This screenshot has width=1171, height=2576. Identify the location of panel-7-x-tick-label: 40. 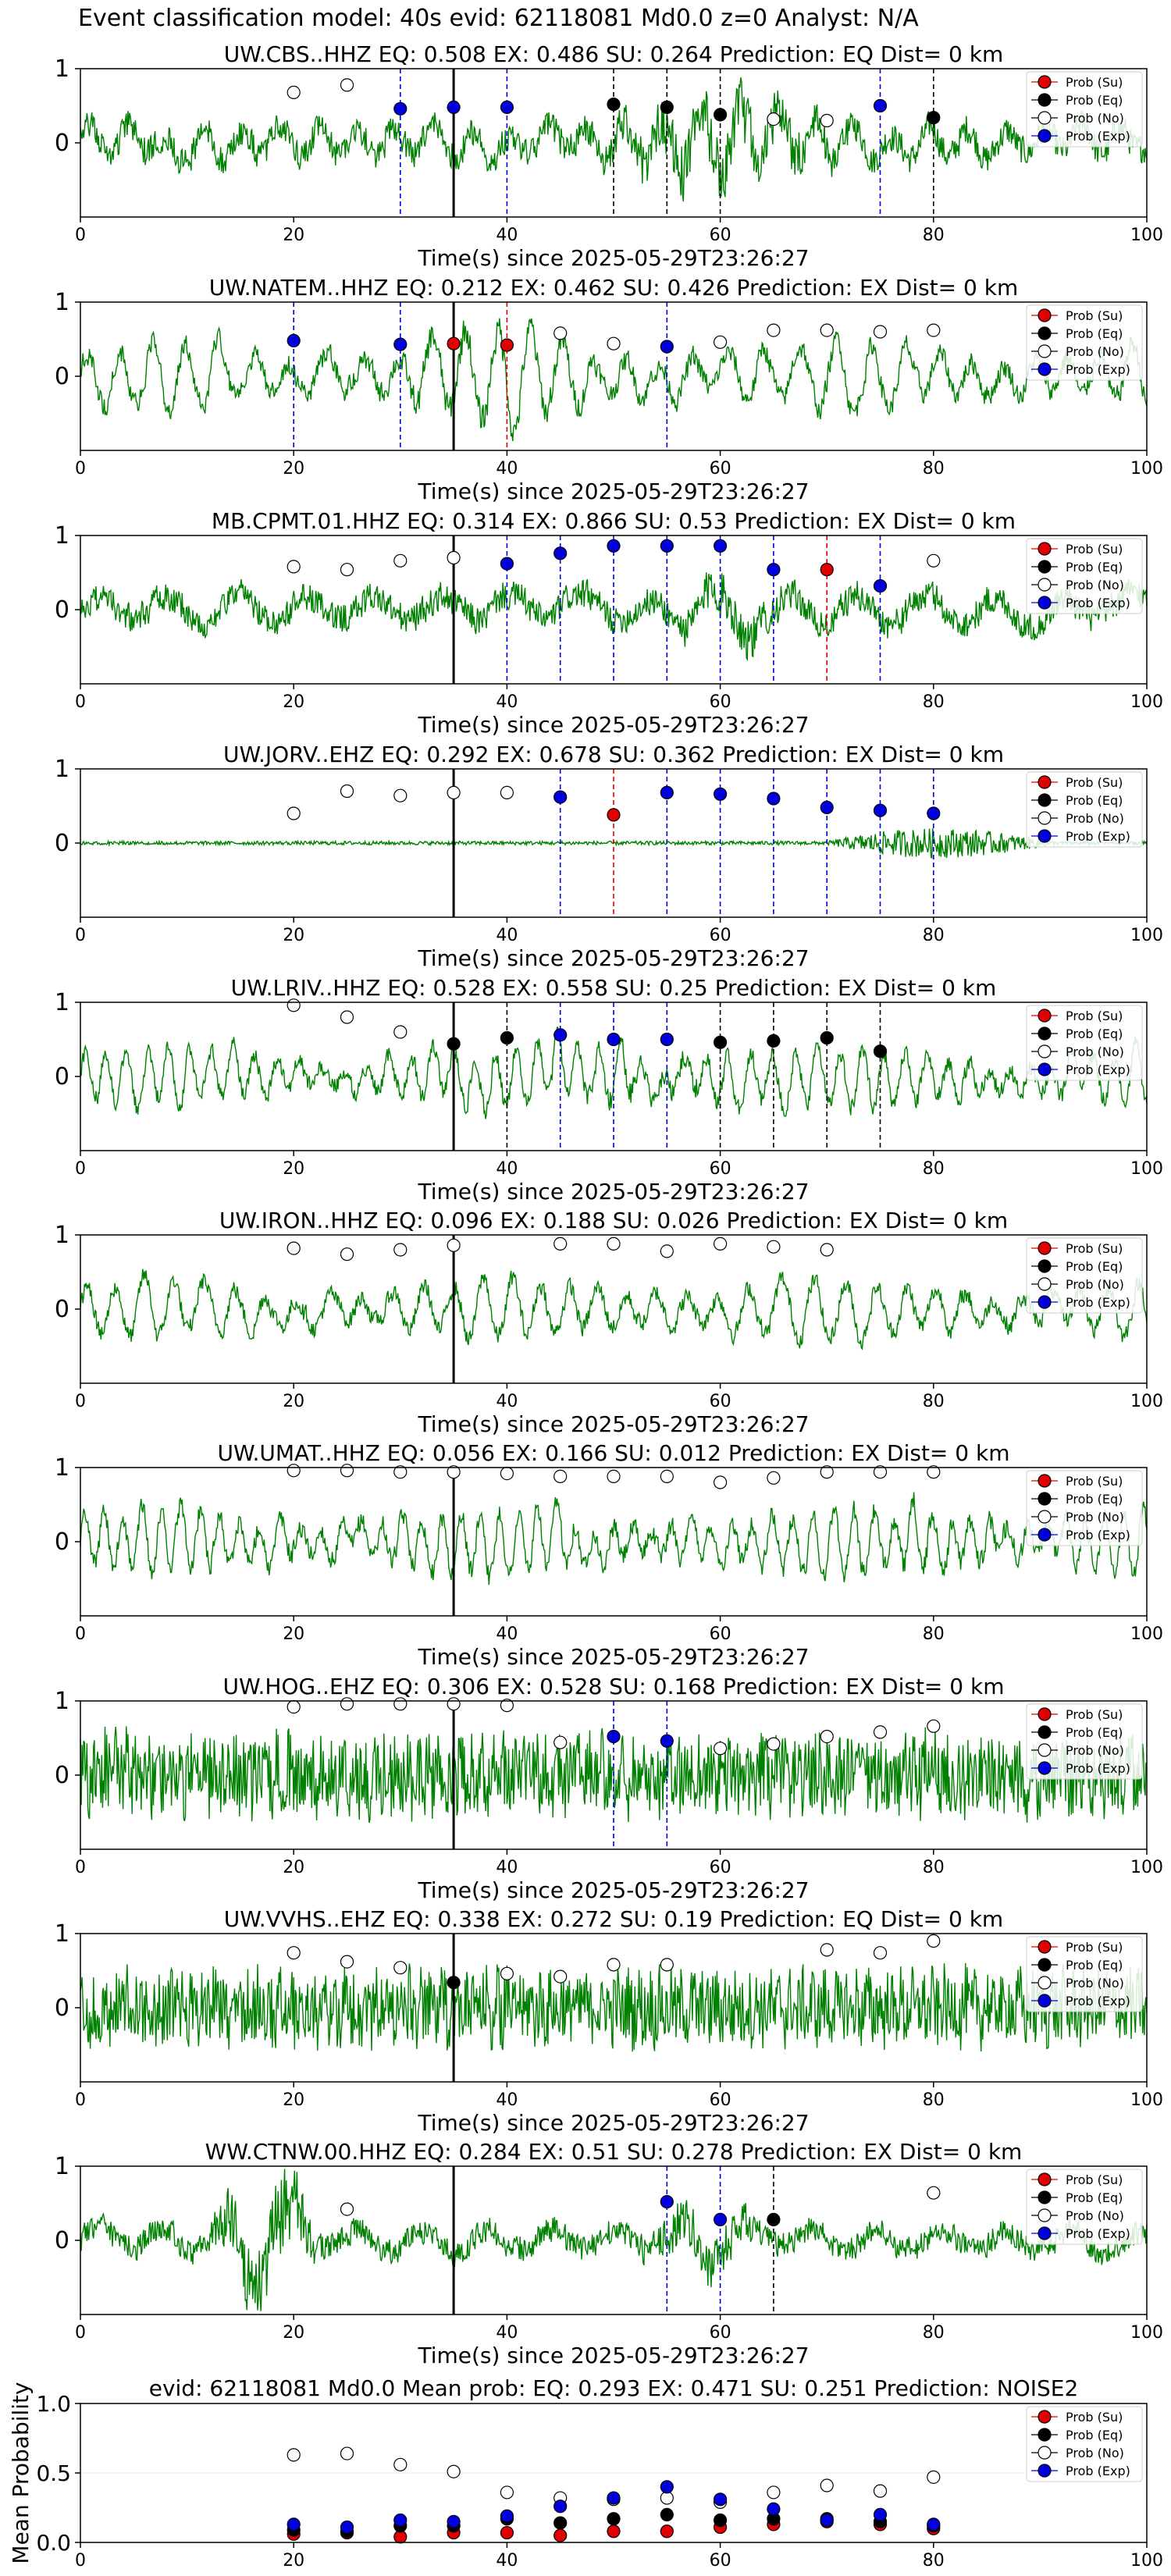
(507, 1634).